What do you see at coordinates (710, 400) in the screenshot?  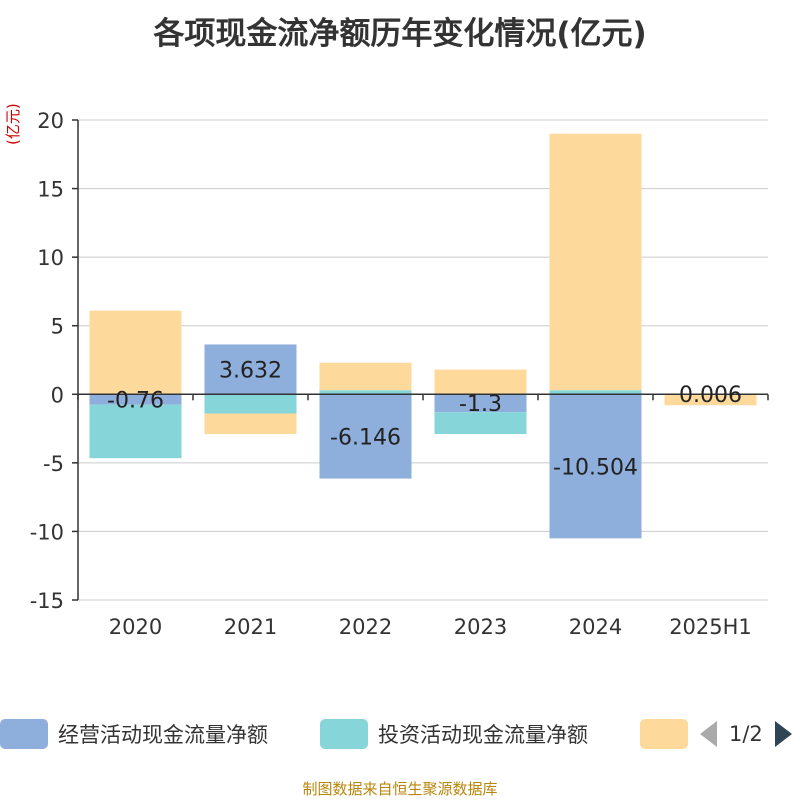 I see `bar-3-2025H1` at bounding box center [710, 400].